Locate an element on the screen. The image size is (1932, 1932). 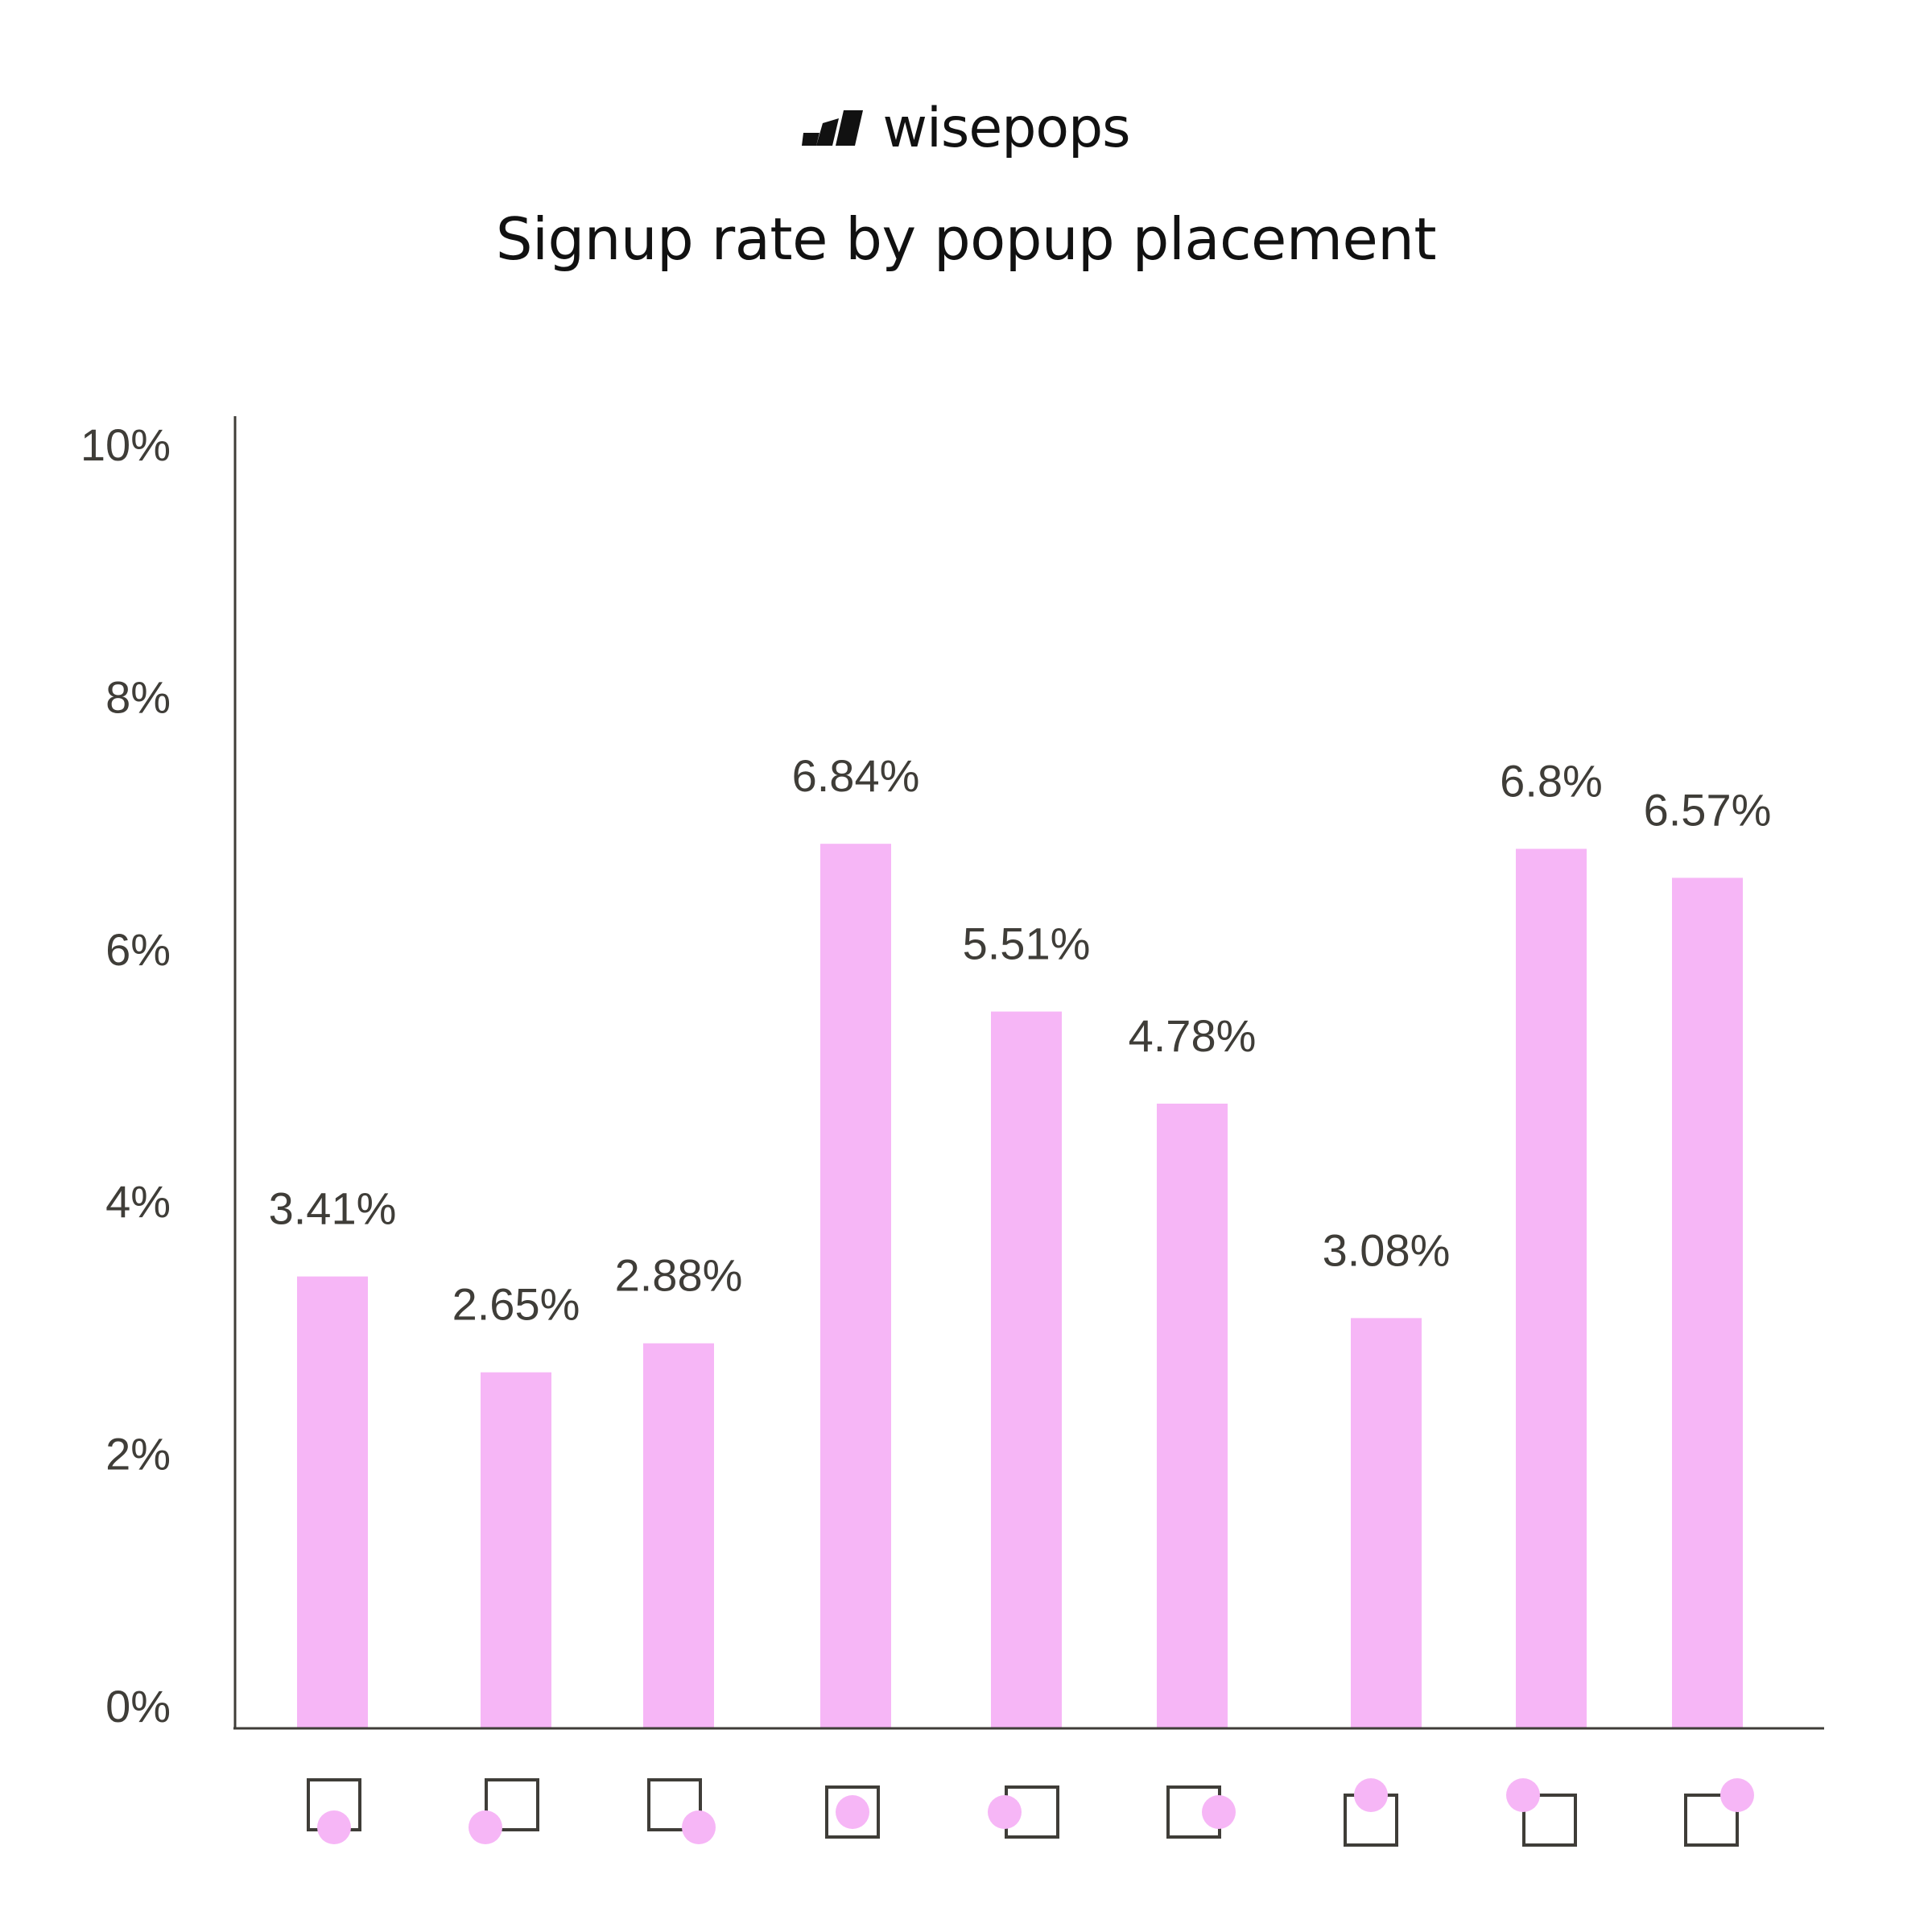
bar-top-left-outside is located at coordinates (1551, 1288).